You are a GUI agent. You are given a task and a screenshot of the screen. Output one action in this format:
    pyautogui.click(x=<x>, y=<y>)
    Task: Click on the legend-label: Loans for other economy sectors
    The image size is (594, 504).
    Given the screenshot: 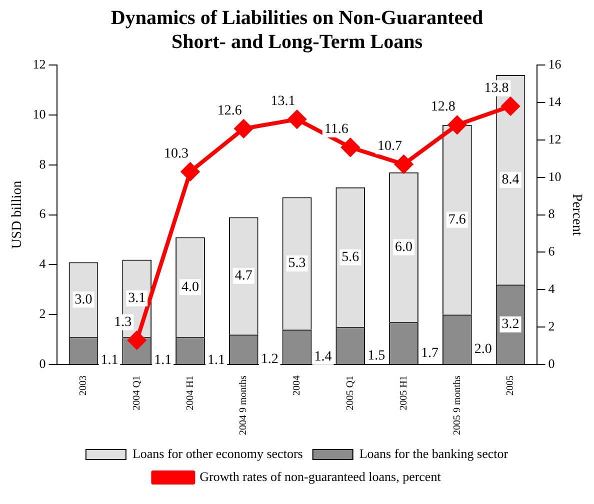 What is the action you would take?
    pyautogui.click(x=217, y=453)
    